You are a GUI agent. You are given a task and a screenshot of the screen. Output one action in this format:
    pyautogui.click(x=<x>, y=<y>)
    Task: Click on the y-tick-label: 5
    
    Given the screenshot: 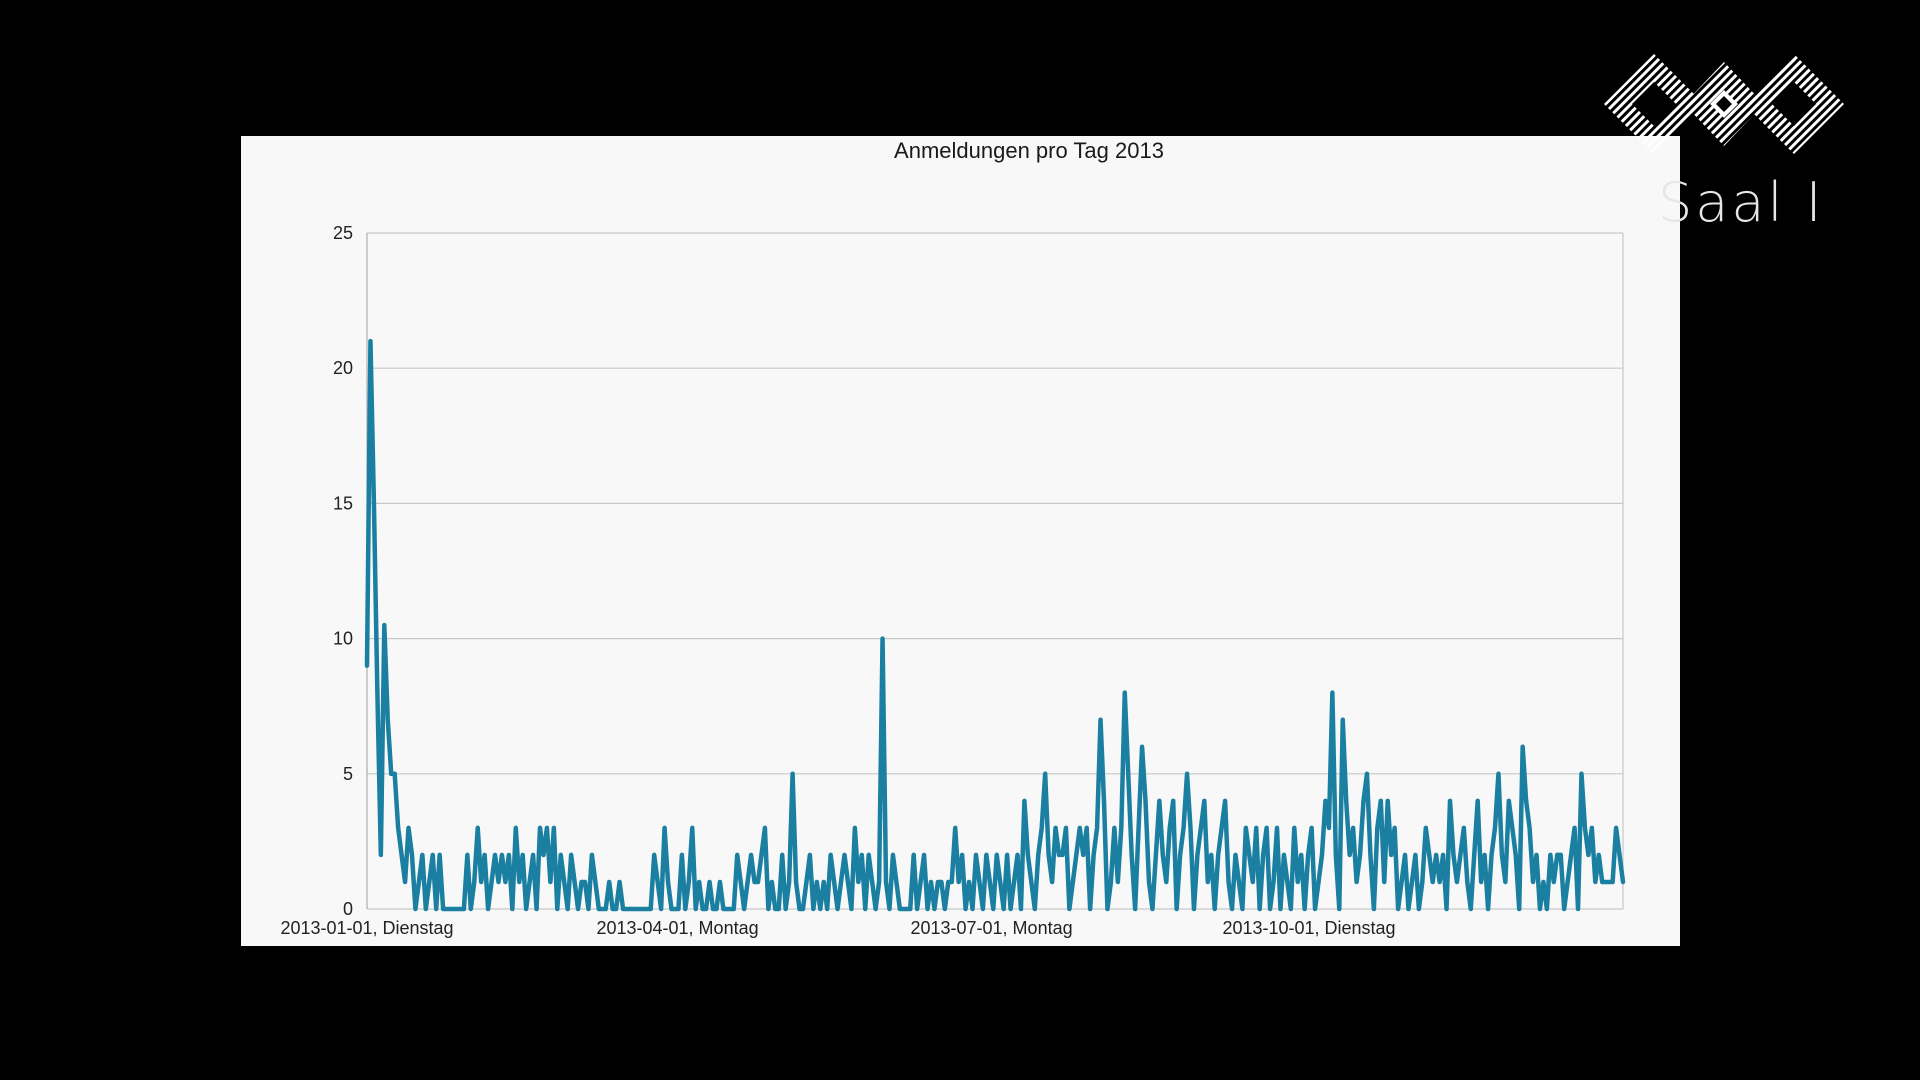 What is the action you would take?
    pyautogui.click(x=348, y=774)
    